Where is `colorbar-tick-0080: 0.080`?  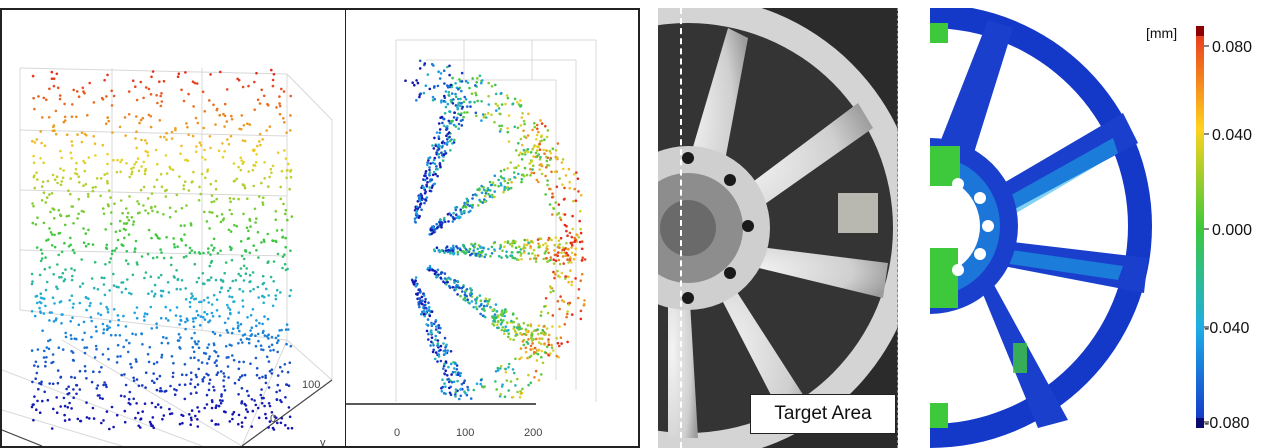
colorbar-tick-0080: 0.080 is located at coordinates (1232, 47).